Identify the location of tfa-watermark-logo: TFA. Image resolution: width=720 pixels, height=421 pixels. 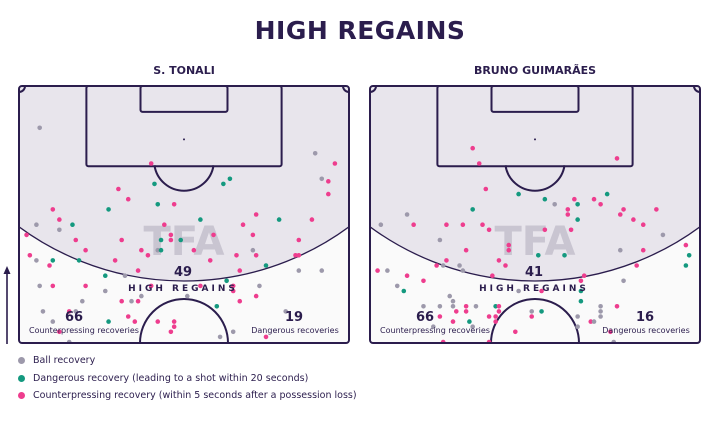
(535, 242).